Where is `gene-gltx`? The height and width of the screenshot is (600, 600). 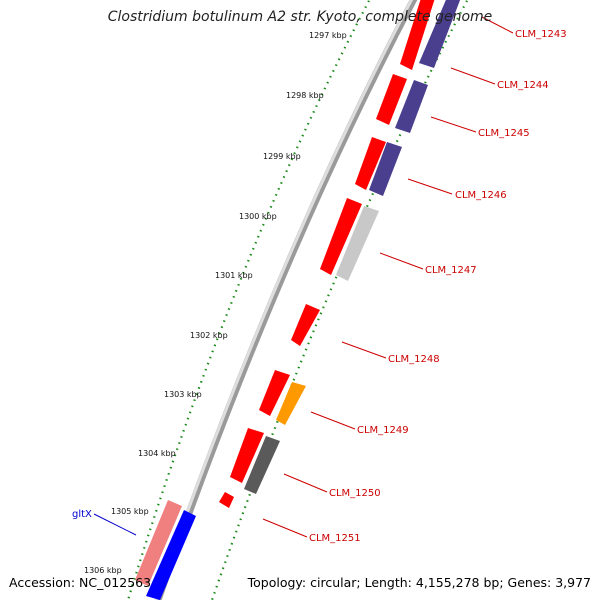 gene-gltx is located at coordinates (171, 555).